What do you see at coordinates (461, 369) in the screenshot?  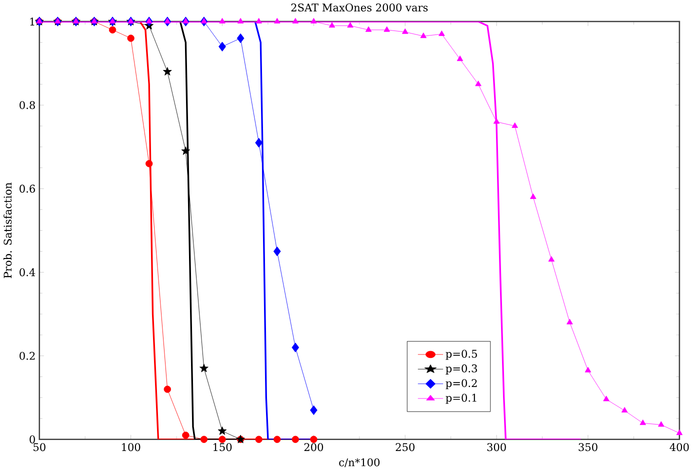 I see `legend-label: p=0.3` at bounding box center [461, 369].